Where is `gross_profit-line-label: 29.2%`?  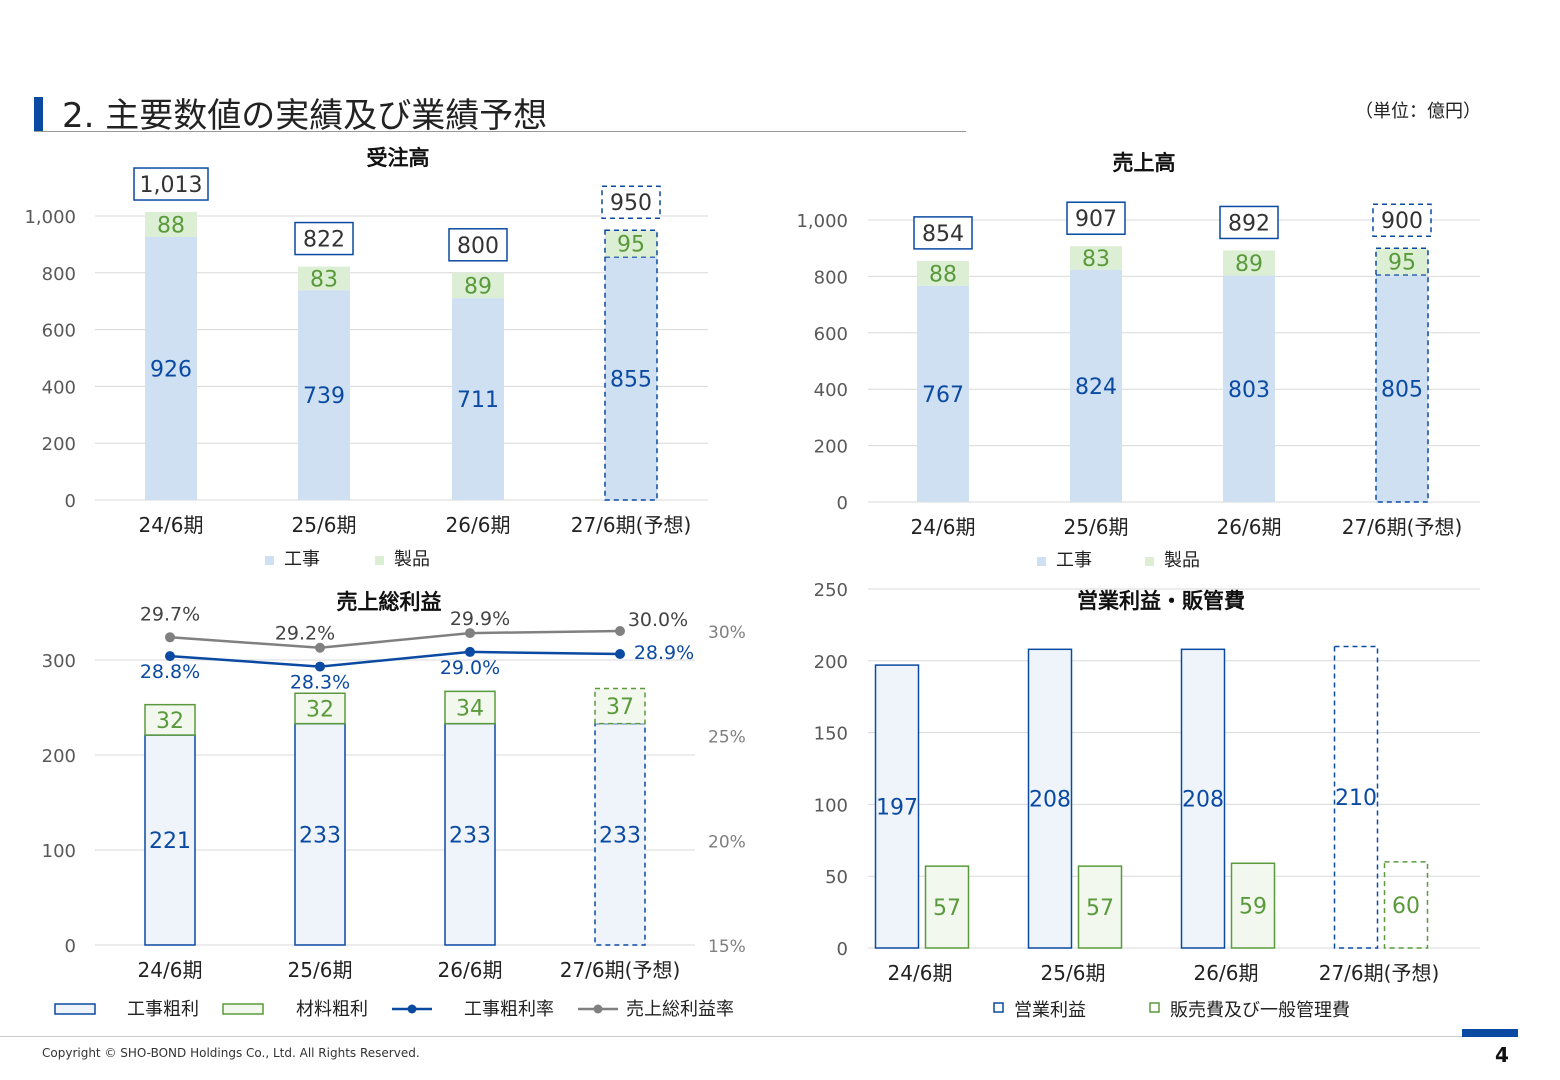 gross_profit-line-label: 29.2% is located at coordinates (305, 634).